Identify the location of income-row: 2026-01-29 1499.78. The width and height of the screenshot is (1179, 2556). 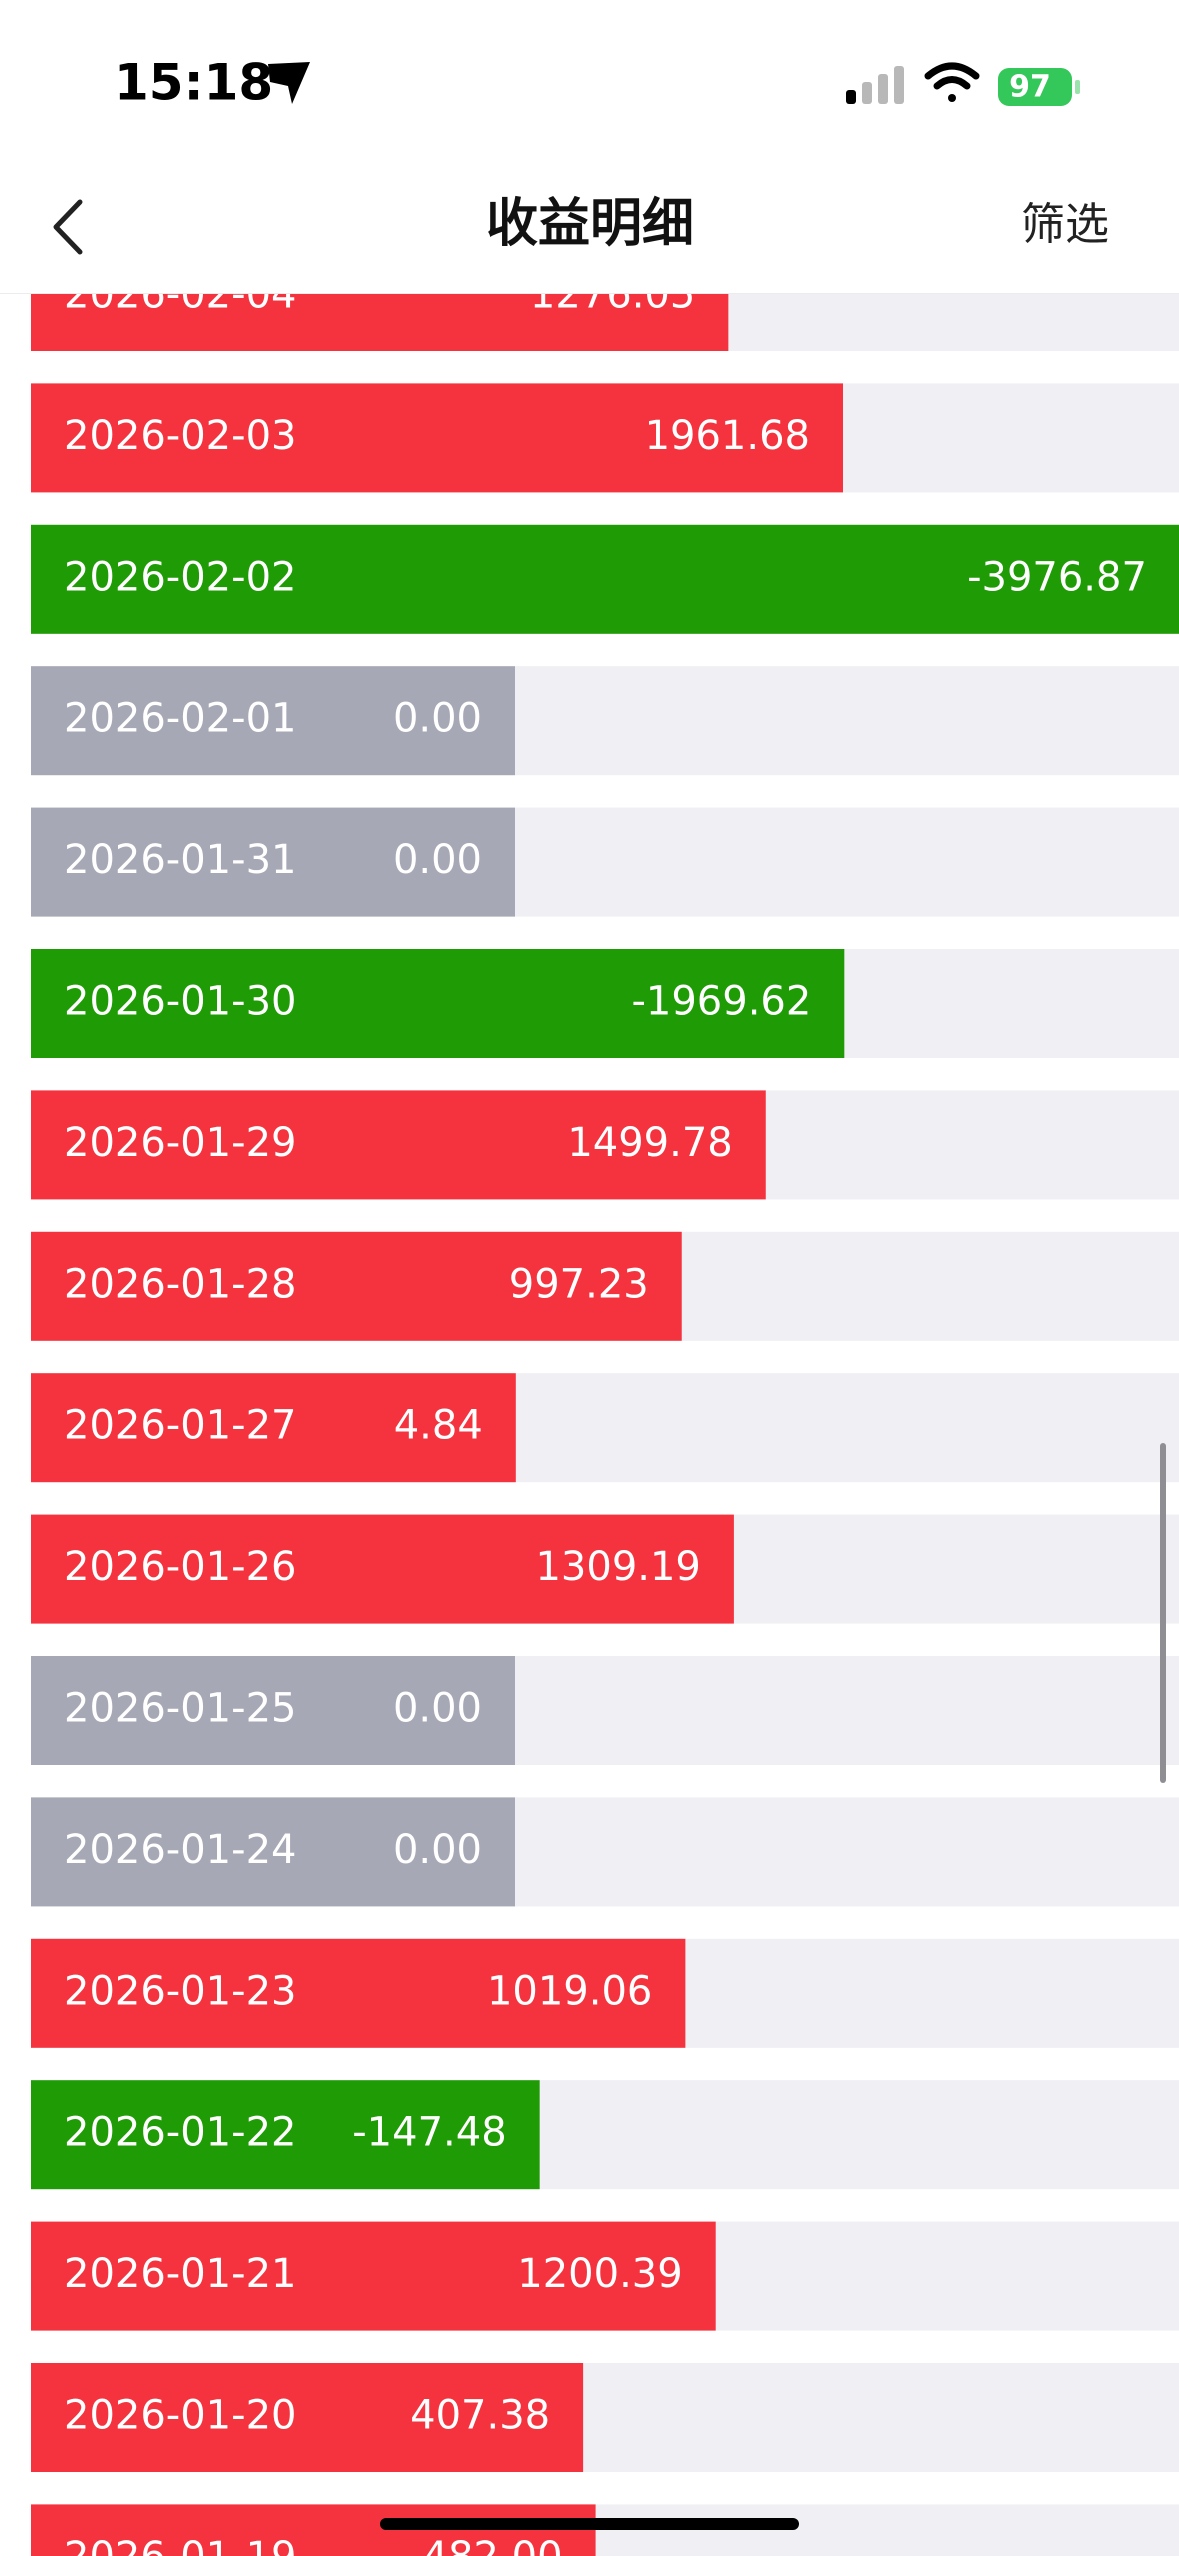
(605, 1145).